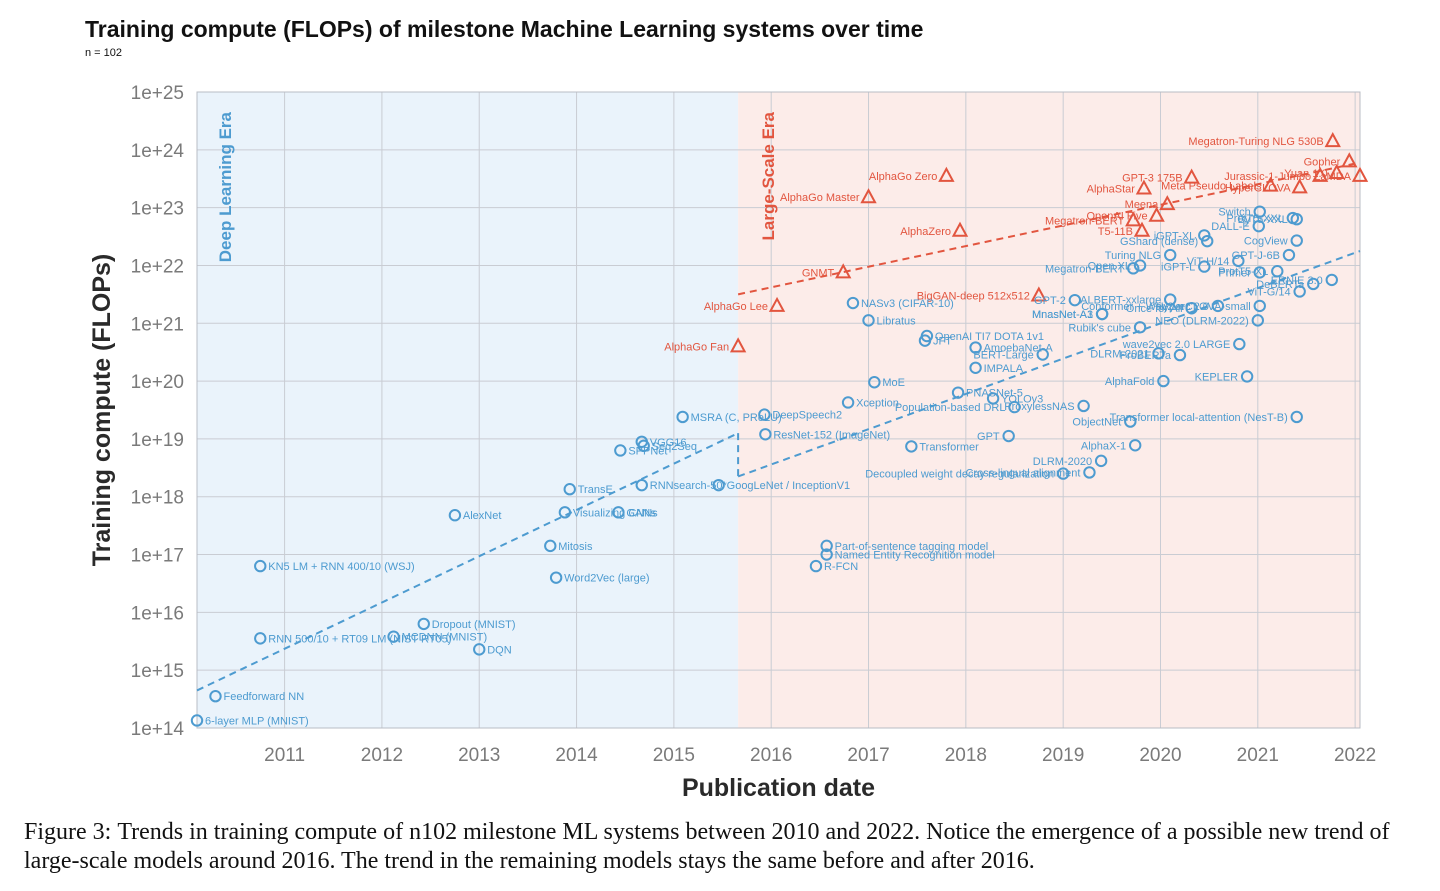 Image resolution: width=1440 pixels, height=891 pixels. What do you see at coordinates (1243, 272) in the screenshot?
I see `data-label: ProtT5-XL` at bounding box center [1243, 272].